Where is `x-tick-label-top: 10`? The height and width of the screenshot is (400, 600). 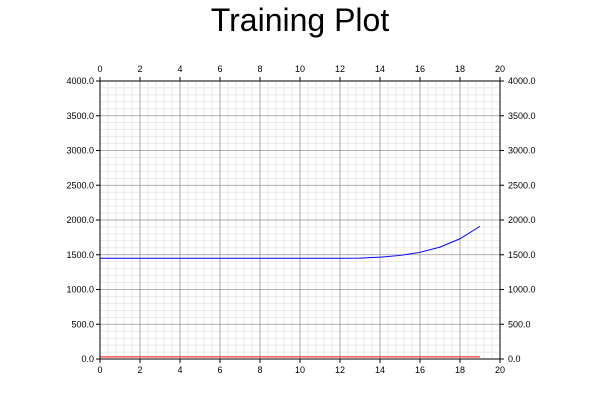 x-tick-label-top: 10 is located at coordinates (300, 69).